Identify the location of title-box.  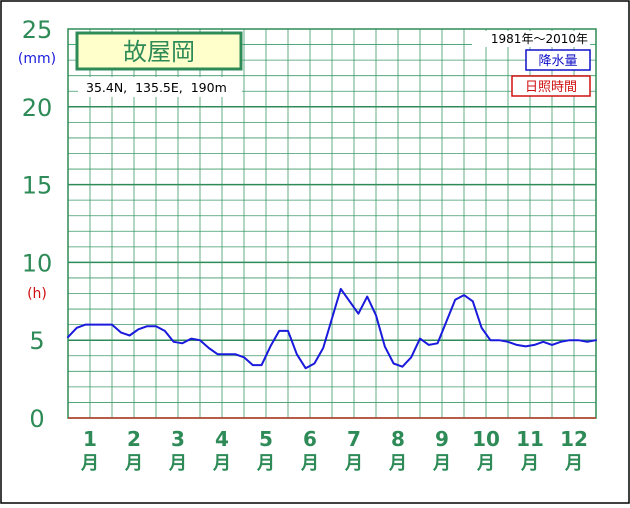
(159, 51).